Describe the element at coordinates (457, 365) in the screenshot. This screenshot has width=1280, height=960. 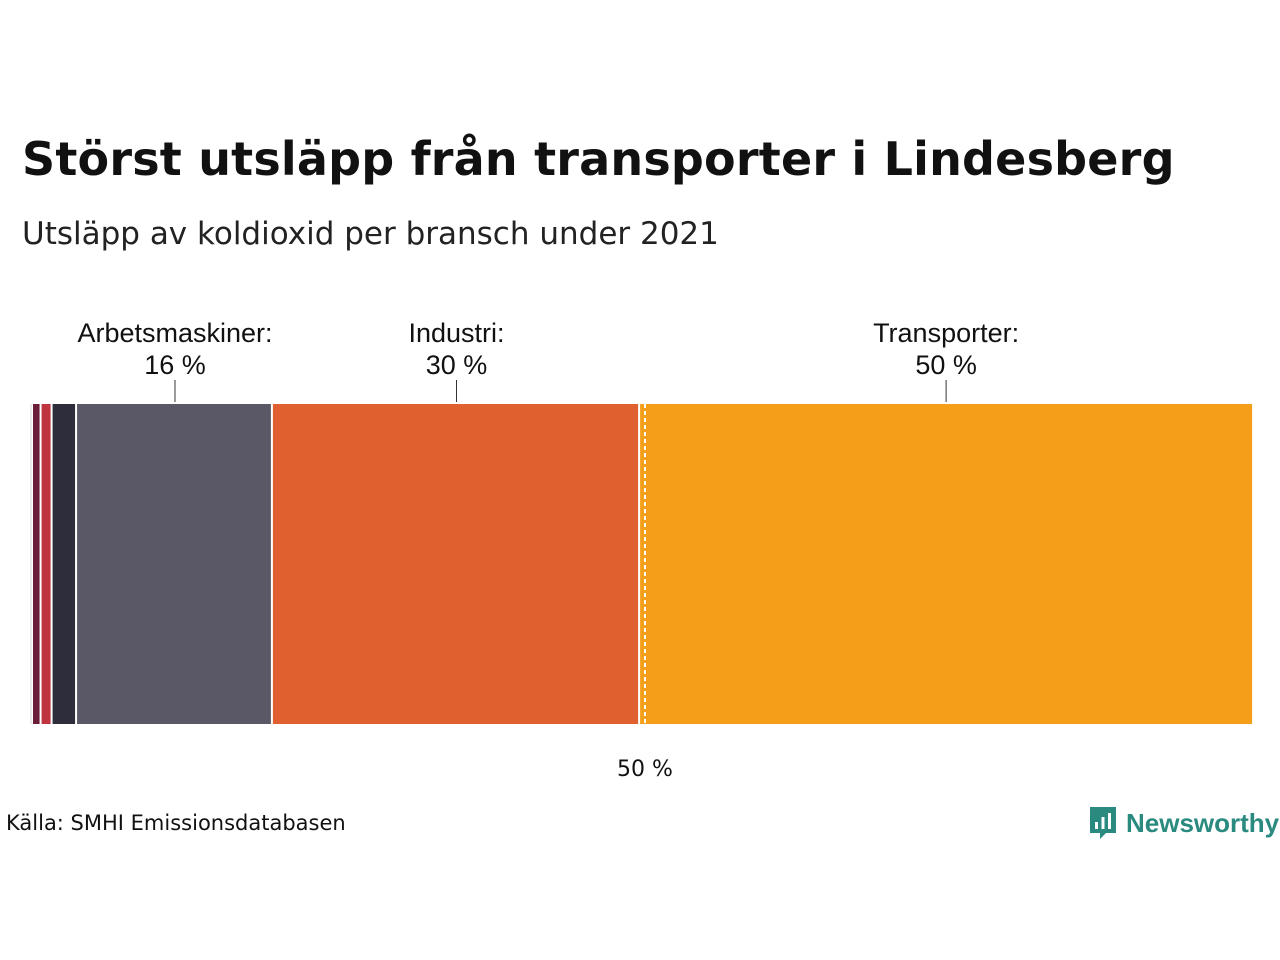
I see `value-label-industri: 30 %` at that location.